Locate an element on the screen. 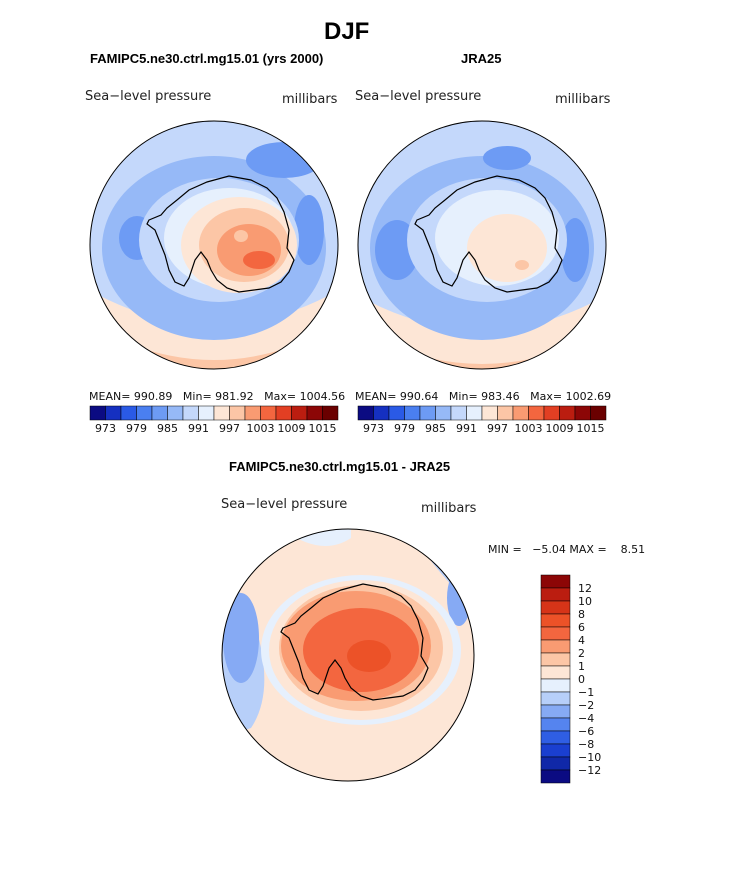 This screenshot has width=733, height=882. mean-value: 990.89 is located at coordinates (153, 396).